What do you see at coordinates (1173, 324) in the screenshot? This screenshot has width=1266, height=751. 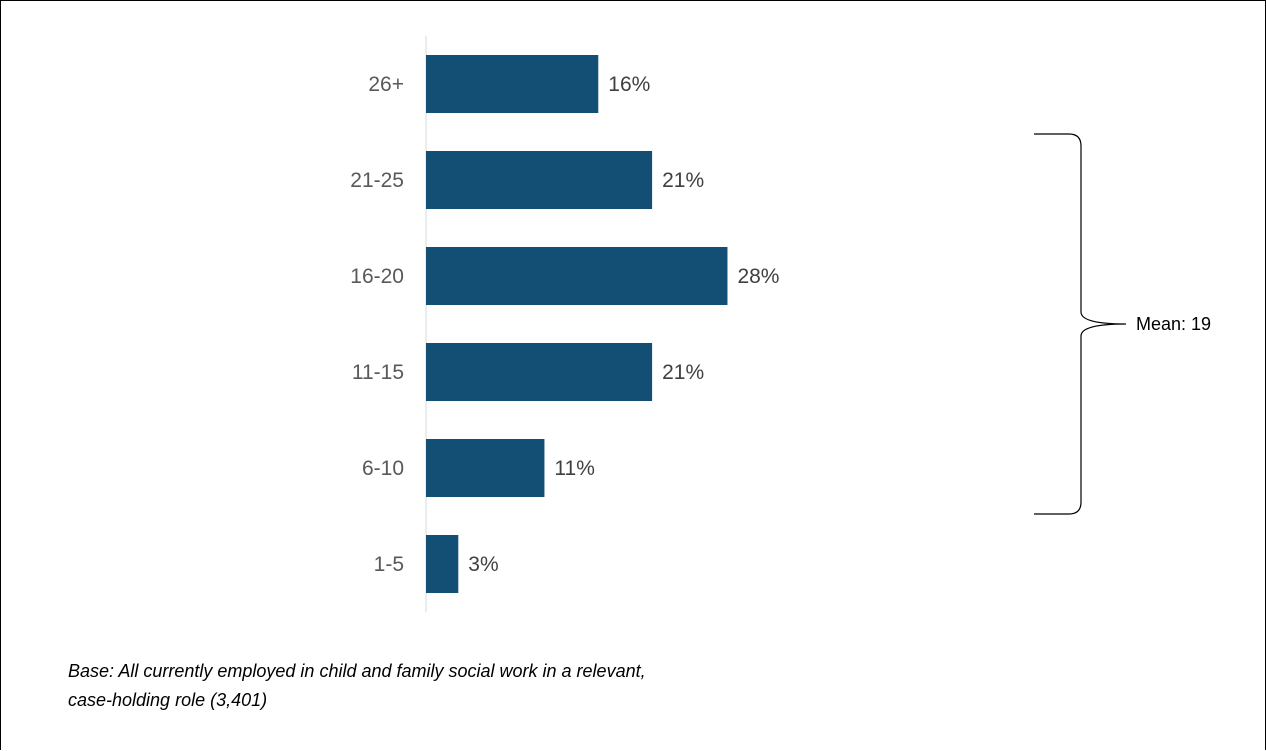 I see `mean-annotation-label: Mean: 19` at bounding box center [1173, 324].